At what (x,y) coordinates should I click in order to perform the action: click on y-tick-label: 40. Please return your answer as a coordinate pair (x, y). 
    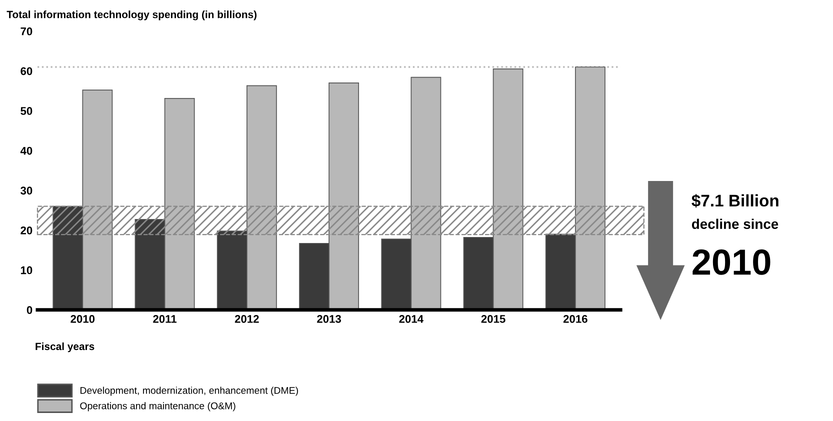
    Looking at the image, I should click on (26, 150).